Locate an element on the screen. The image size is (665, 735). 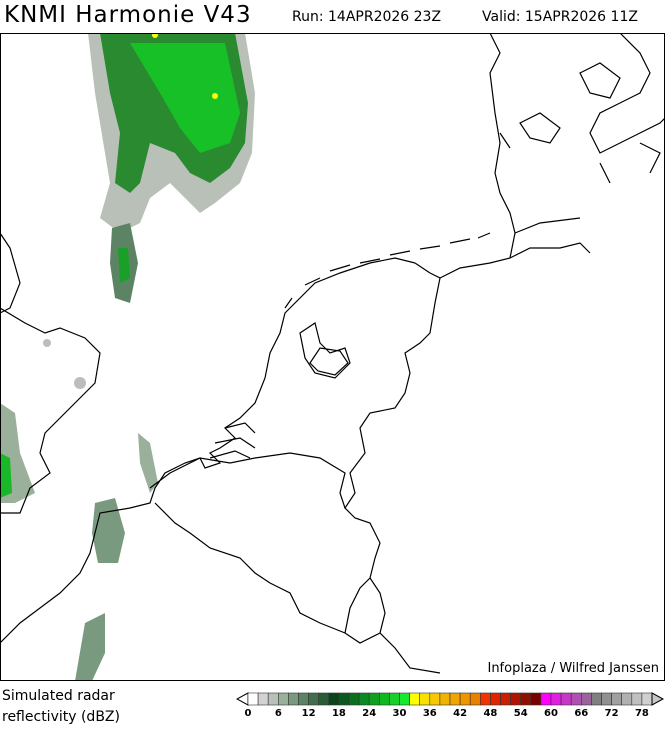
germany-coast is located at coordinates (477, 156).